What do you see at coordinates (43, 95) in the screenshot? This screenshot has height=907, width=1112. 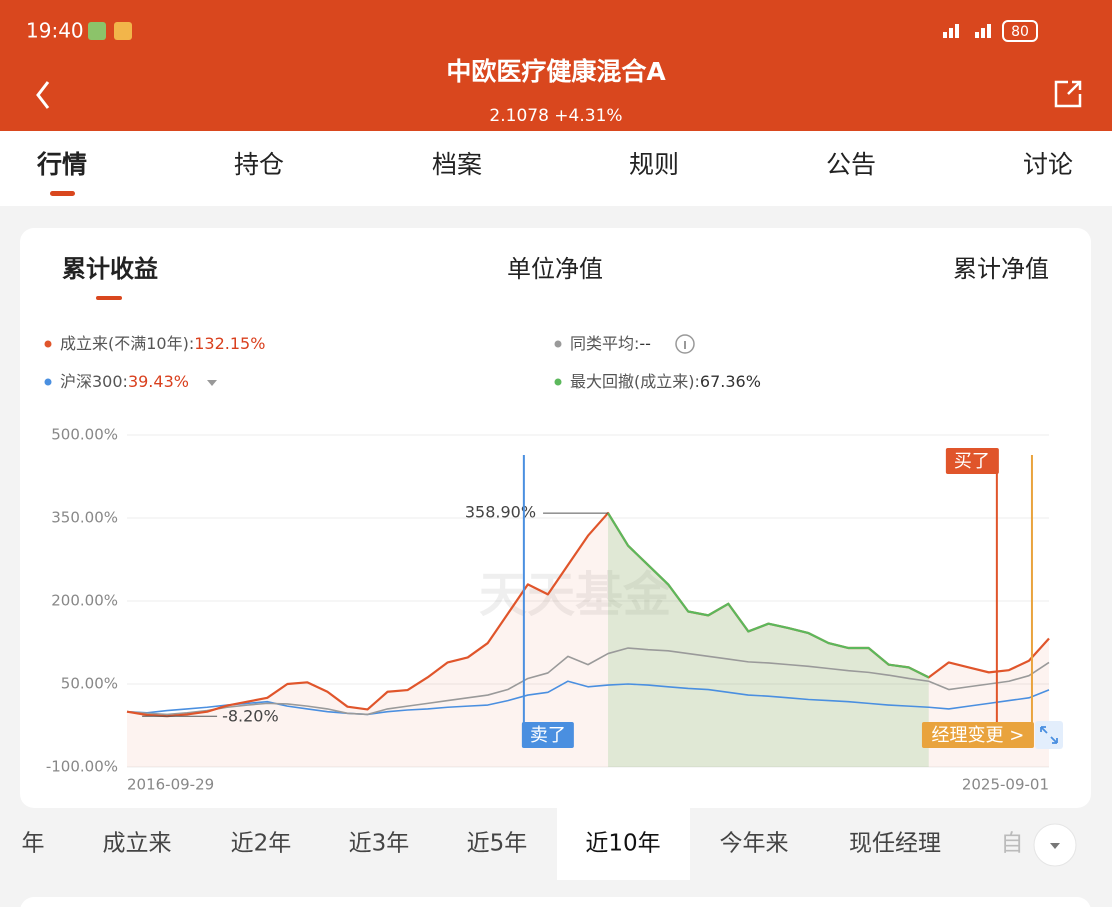 I see `back-button` at bounding box center [43, 95].